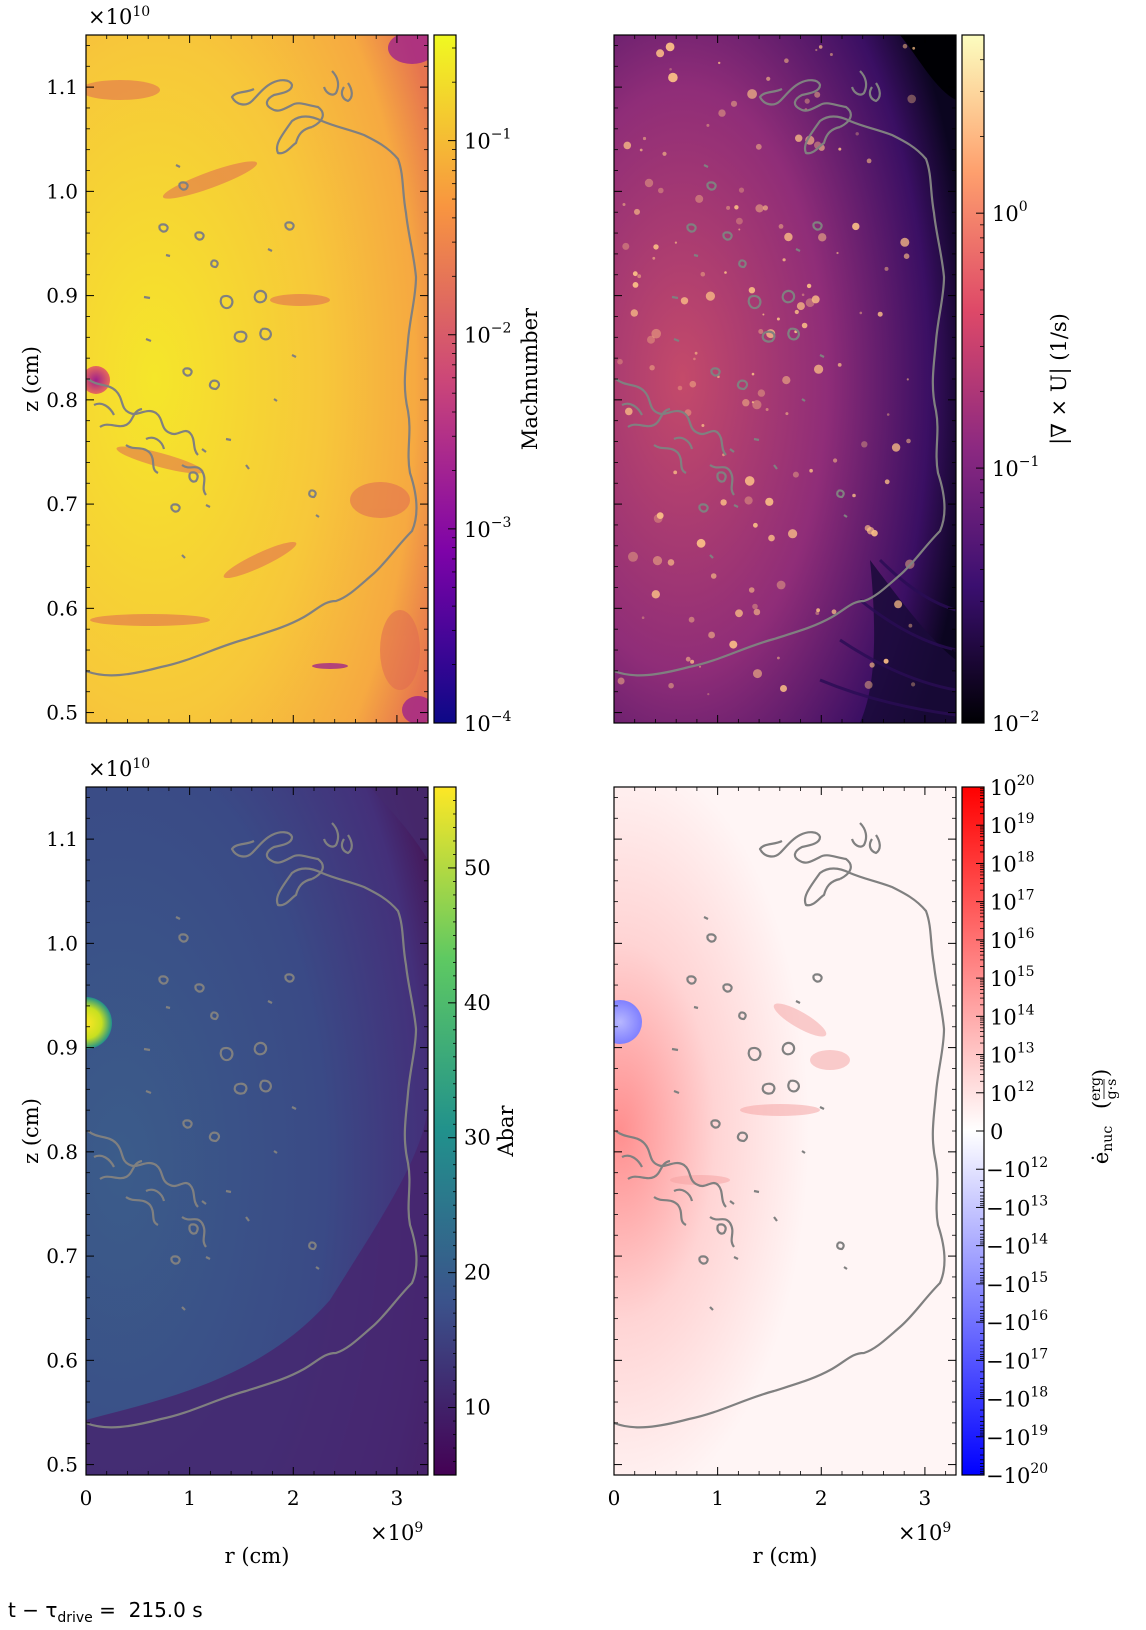 This screenshot has height=1630, width=1146. I want to click on vorticity-field, so click(785, 379).